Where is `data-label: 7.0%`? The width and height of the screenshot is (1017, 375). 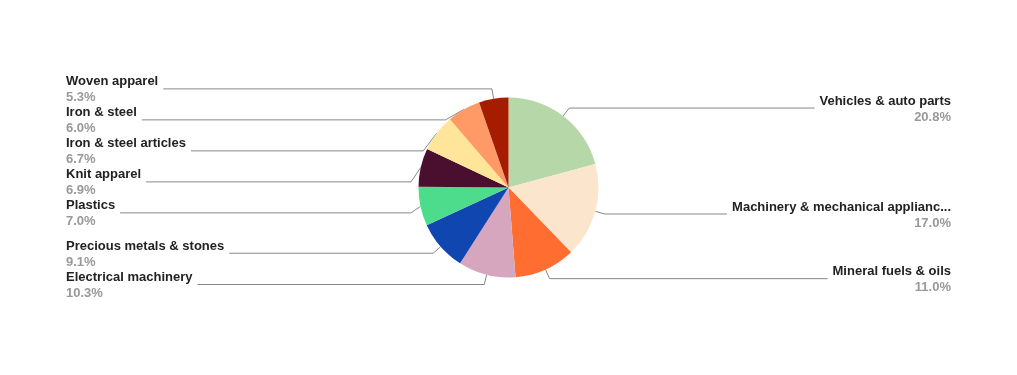 data-label: 7.0% is located at coordinates (81, 221).